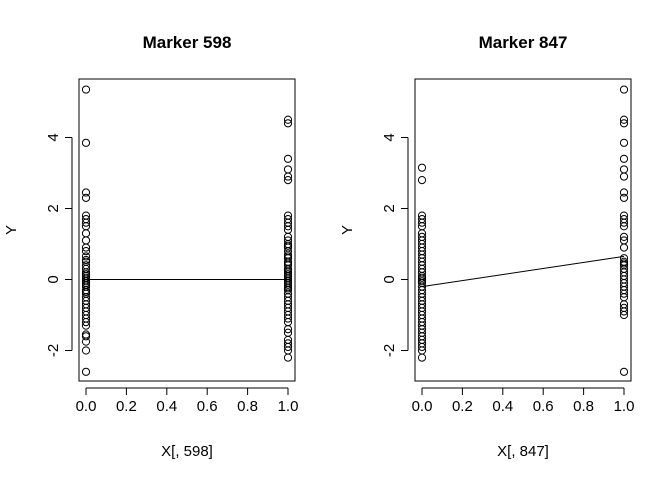 This screenshot has height=480, width=672. I want to click on fit-line, so click(523, 271).